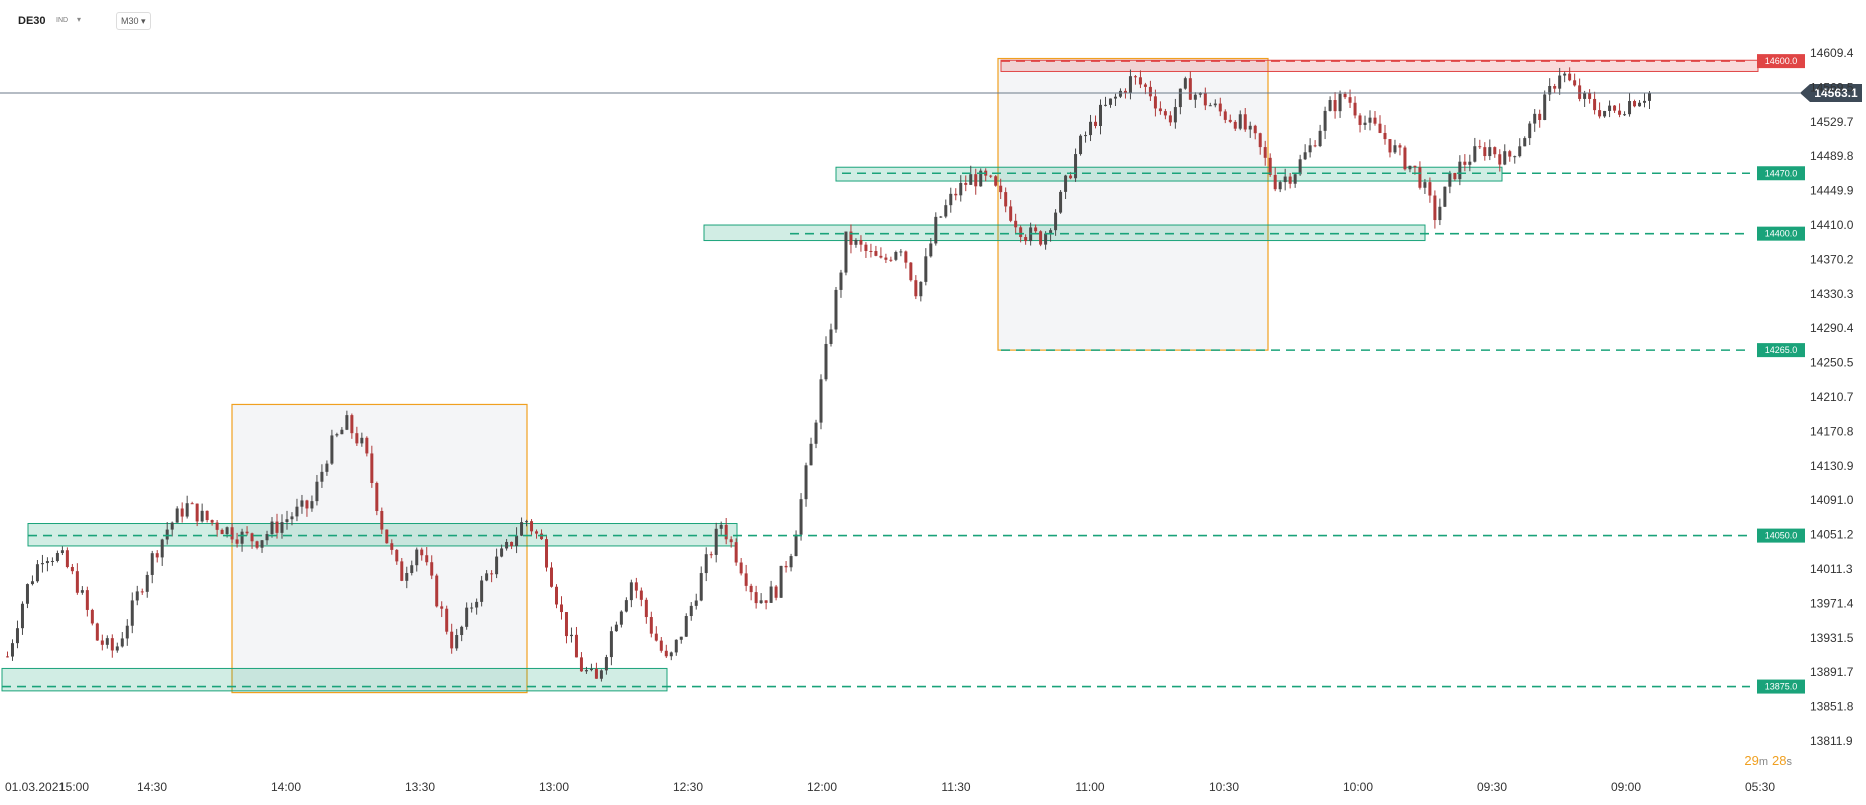 This screenshot has height=805, width=1866. Describe the element at coordinates (1832, 431) in the screenshot. I see `y-tick-label: 14170.8` at that location.